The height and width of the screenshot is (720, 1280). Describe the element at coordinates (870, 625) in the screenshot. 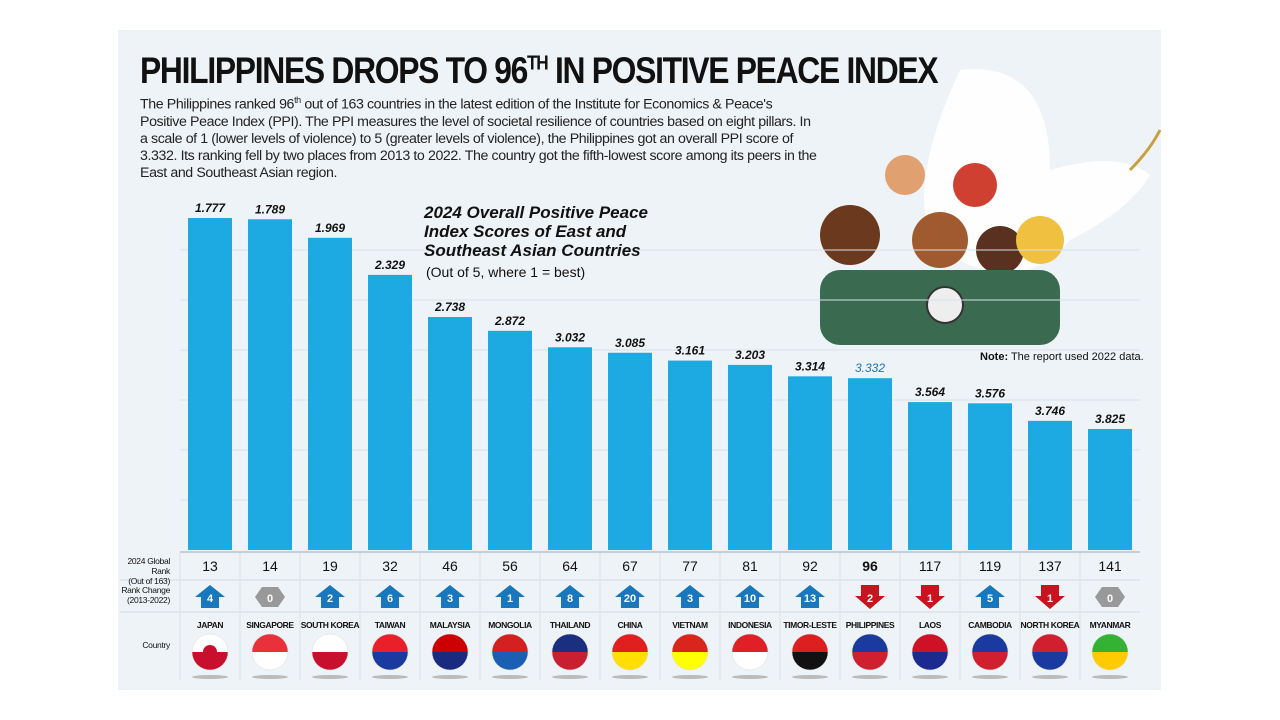

I see `country-name: PHILIPPINES` at that location.